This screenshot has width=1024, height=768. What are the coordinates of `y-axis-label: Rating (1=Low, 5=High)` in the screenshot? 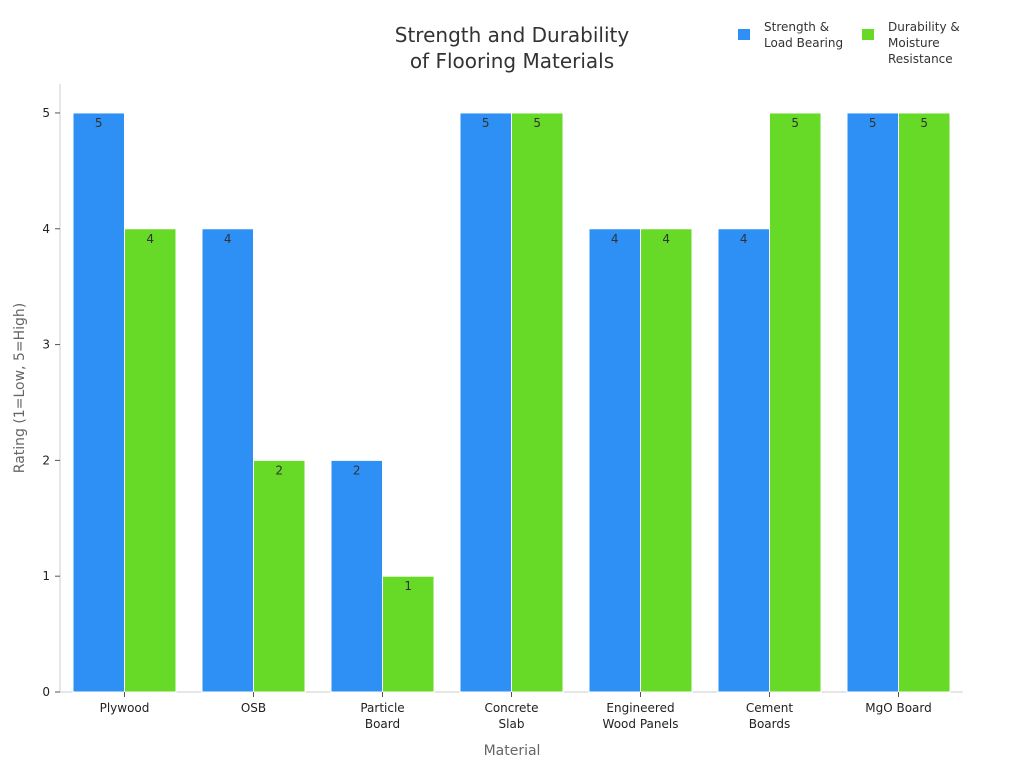 It's located at (20, 388).